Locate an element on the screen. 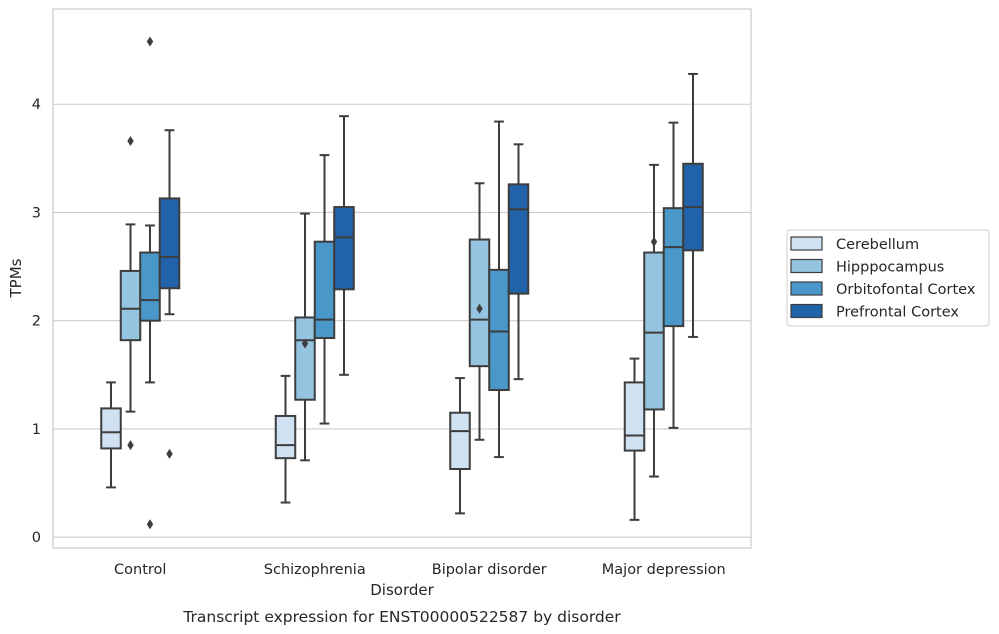 This screenshot has width=999, height=634. y-tick-label: 2 is located at coordinates (36, 322).